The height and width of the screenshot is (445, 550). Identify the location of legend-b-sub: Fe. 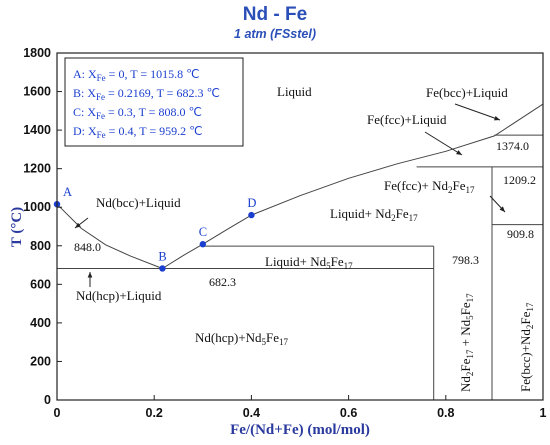
(100, 97).